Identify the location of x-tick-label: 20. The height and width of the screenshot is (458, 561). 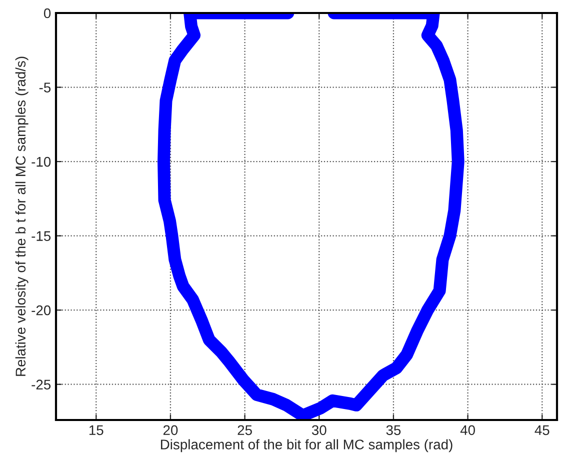
(170, 430).